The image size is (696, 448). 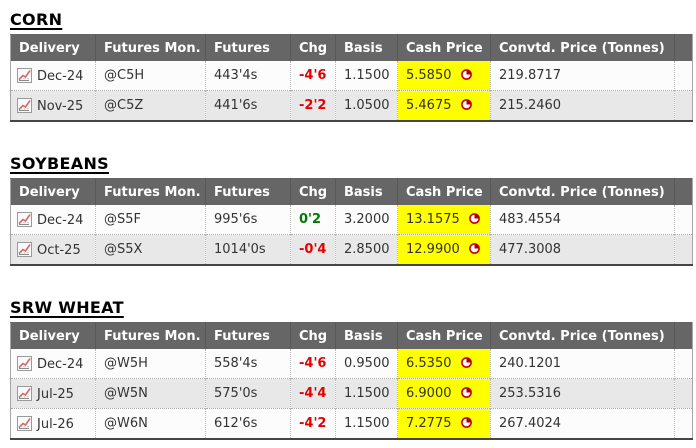 What do you see at coordinates (248, 249) in the screenshot?
I see `futures-price-cell: 1014'0s` at bounding box center [248, 249].